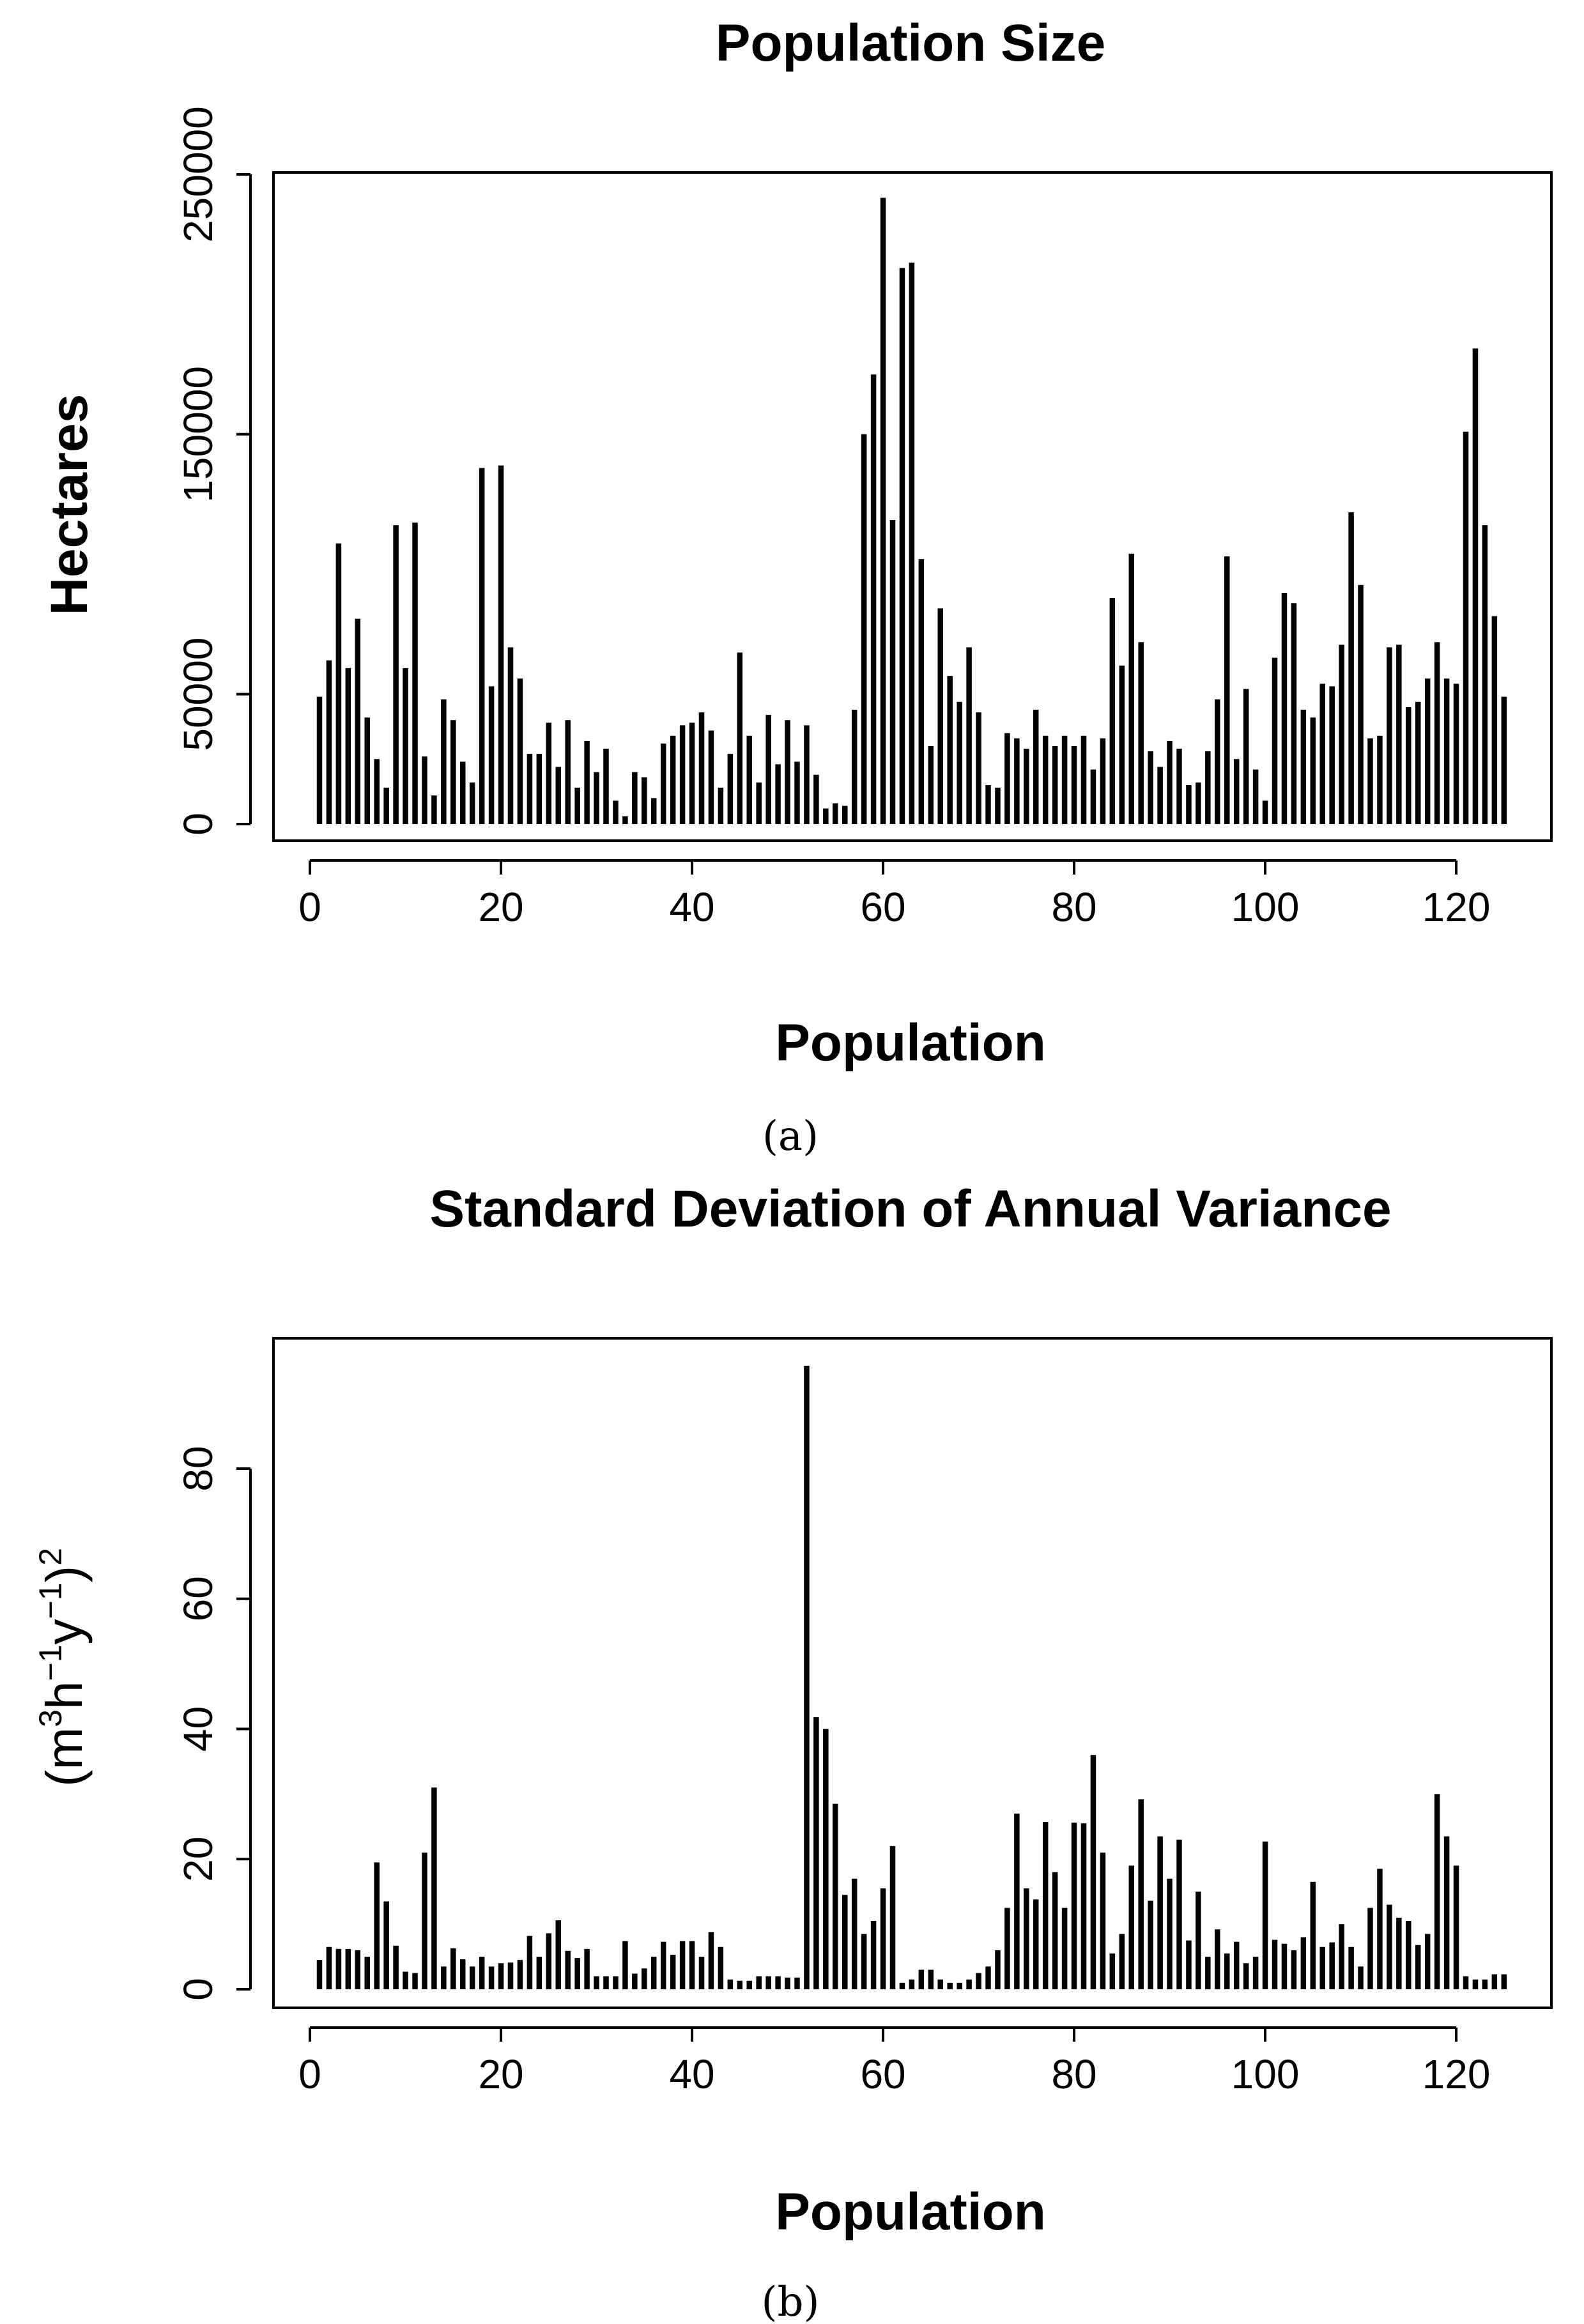  I want to click on chart-b-y-axis: 0 20 40 60 80, so click(214, 1723).